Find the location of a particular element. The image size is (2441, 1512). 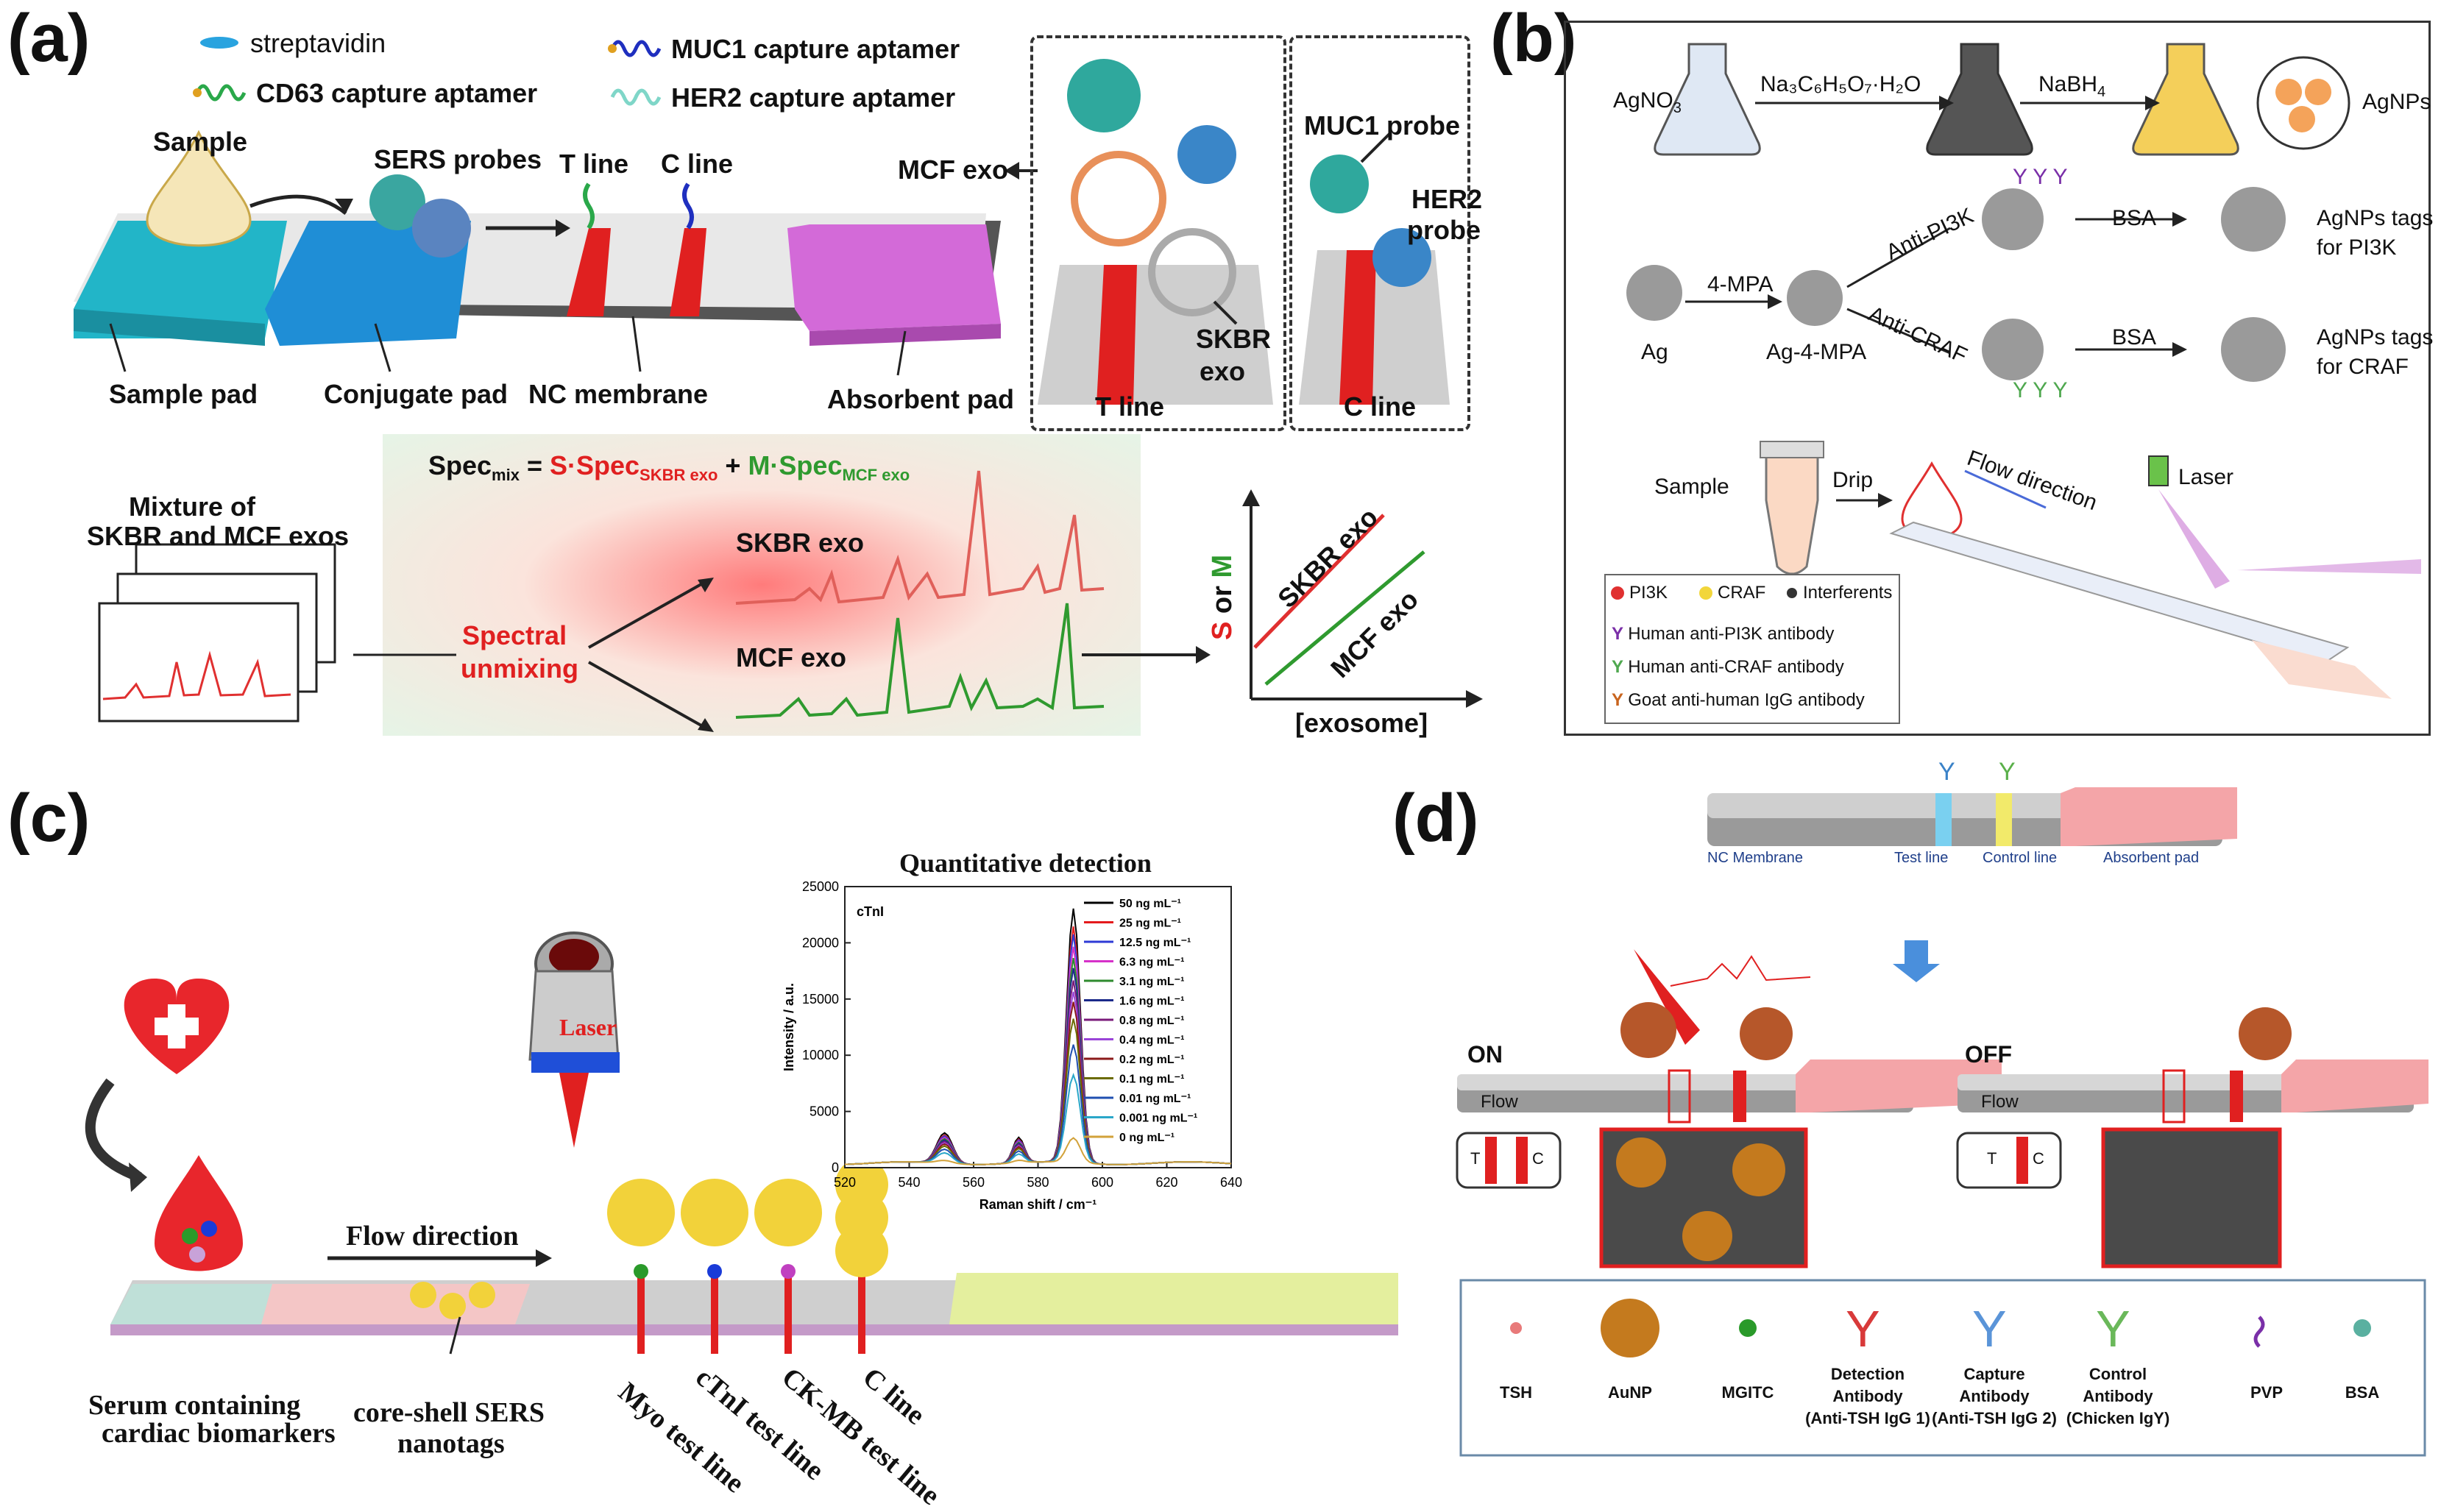

inset-c-line is located at coordinates (1379, 233).